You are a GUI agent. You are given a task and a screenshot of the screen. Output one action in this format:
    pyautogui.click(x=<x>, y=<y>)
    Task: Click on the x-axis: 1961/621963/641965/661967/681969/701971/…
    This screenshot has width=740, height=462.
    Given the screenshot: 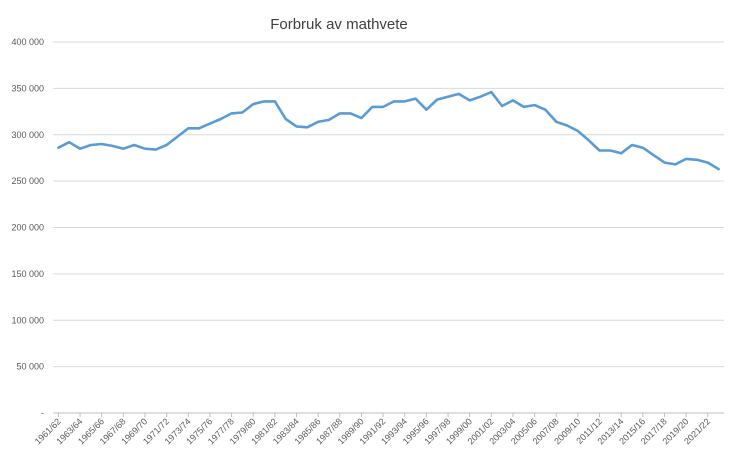 What is the action you would take?
    pyautogui.click(x=372, y=429)
    